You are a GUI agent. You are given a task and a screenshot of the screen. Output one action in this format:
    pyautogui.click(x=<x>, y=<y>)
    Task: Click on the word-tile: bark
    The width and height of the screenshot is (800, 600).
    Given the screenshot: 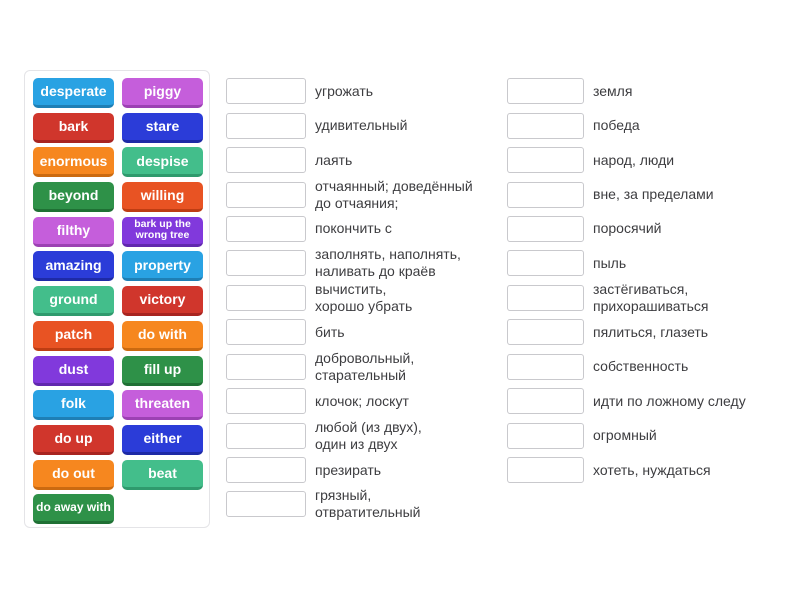 What is the action you would take?
    pyautogui.click(x=73, y=127)
    